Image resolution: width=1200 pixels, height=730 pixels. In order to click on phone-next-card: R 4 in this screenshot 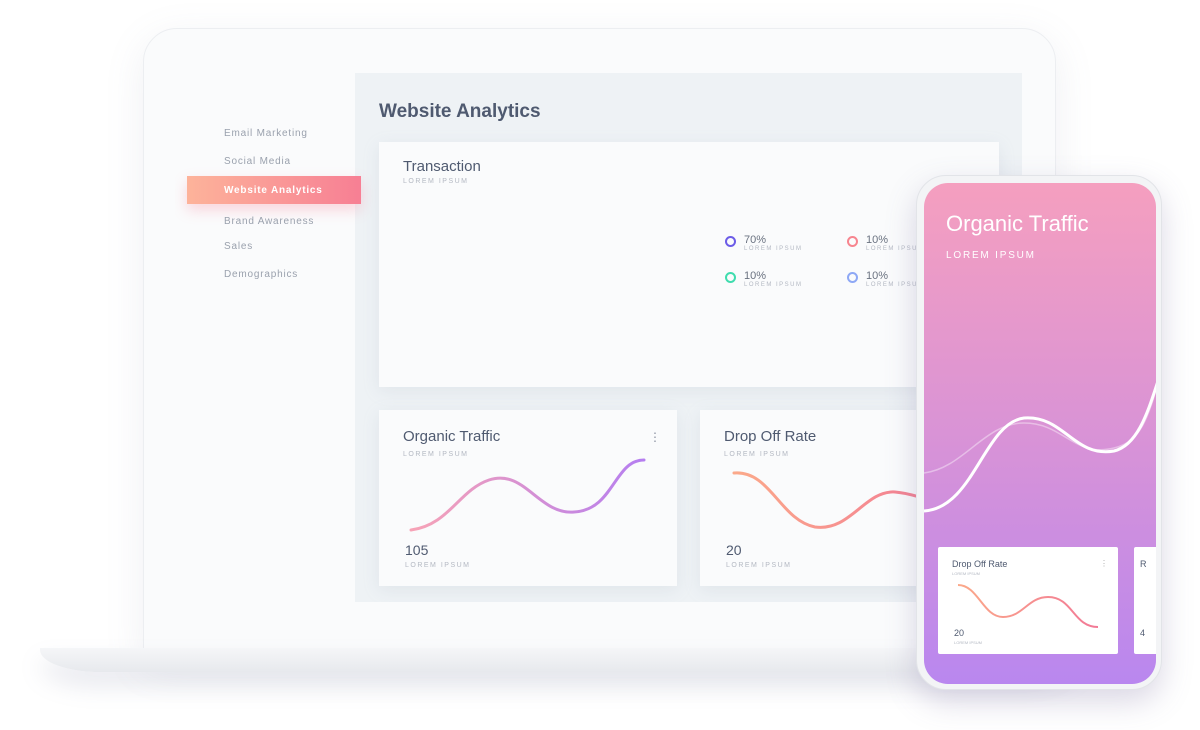, I will do `click(1145, 600)`.